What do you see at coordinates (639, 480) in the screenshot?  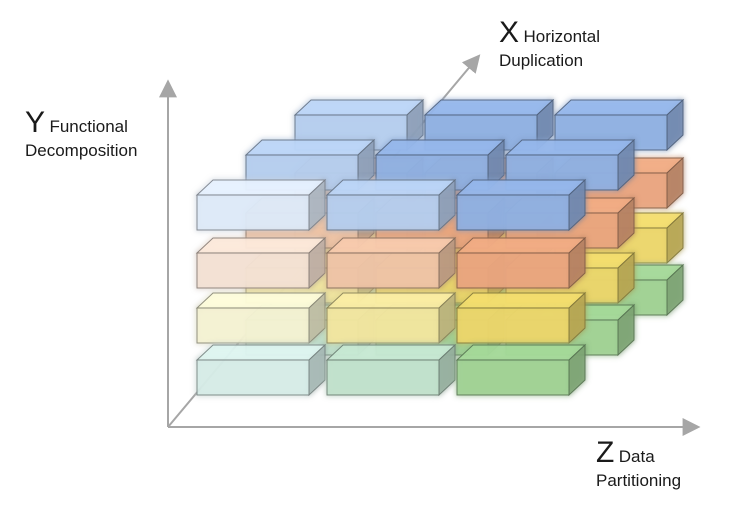 I see `z-axis-word2: Partitioning` at bounding box center [639, 480].